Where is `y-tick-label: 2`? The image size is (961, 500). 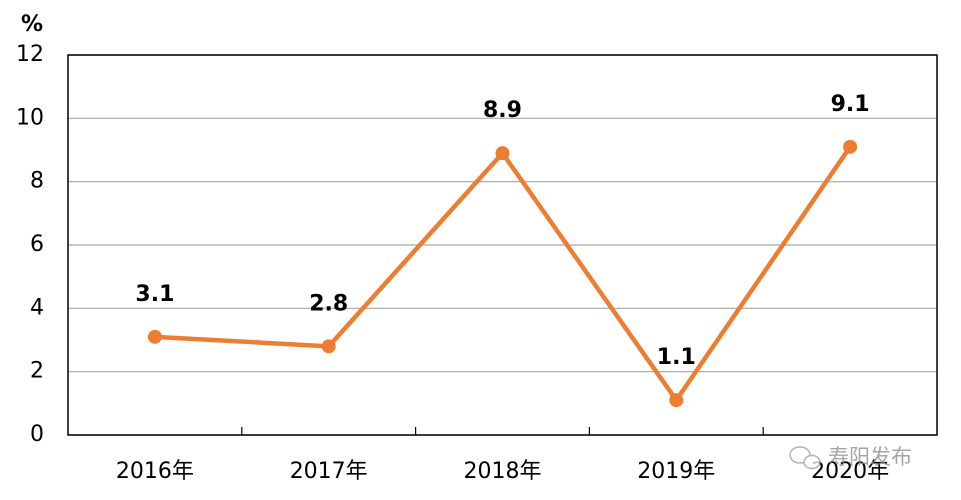 y-tick-label: 2 is located at coordinates (37, 371).